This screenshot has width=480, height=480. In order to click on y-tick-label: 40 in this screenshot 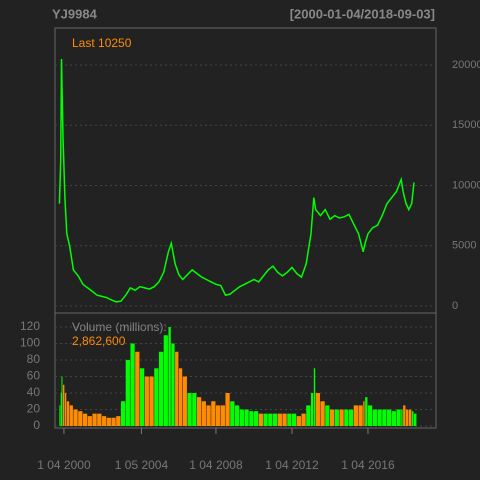, I will do `click(34, 392)`.